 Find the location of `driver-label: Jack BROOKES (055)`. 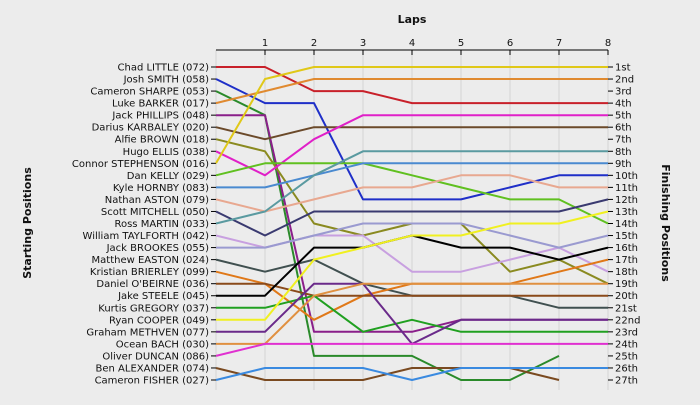

driver-label: Jack BROOKES (055) is located at coordinates (157, 248).